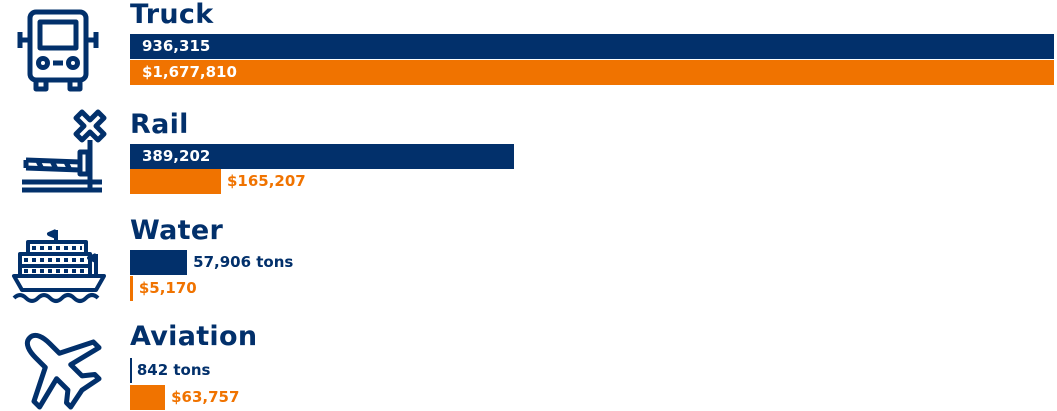 The image size is (1057, 411). What do you see at coordinates (58, 50) in the screenshot?
I see `truck-icon` at bounding box center [58, 50].